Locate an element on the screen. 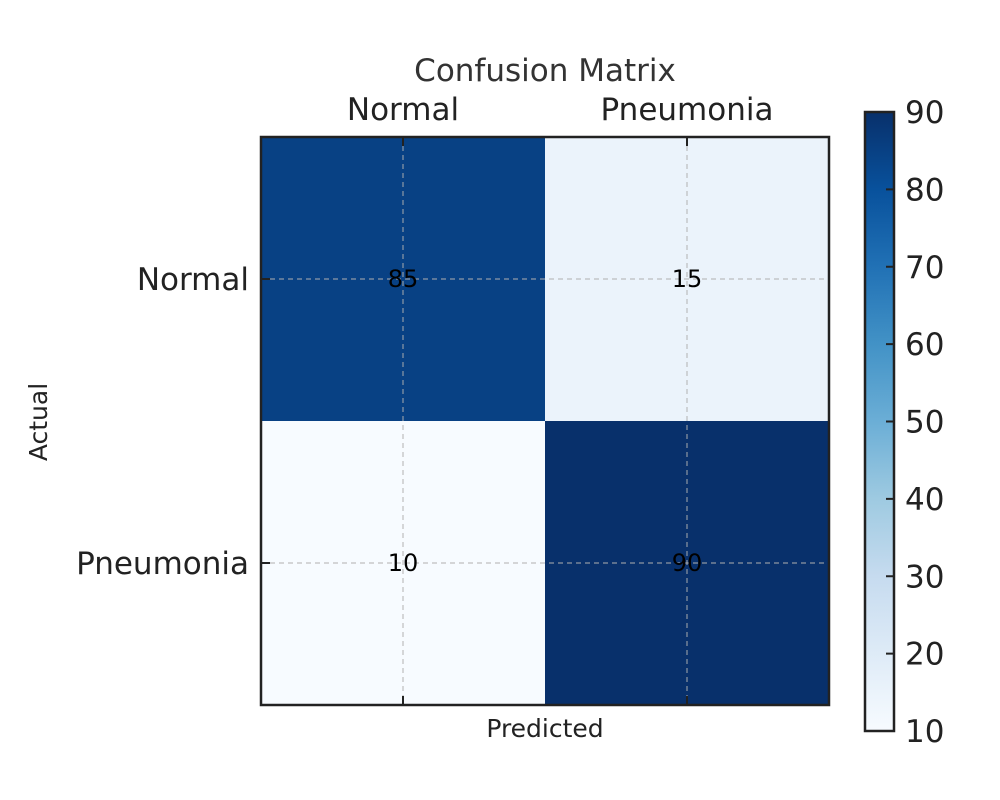 The height and width of the screenshot is (800, 1000). y-axis-ticks: Normal Pneumonia is located at coordinates (173, 422).